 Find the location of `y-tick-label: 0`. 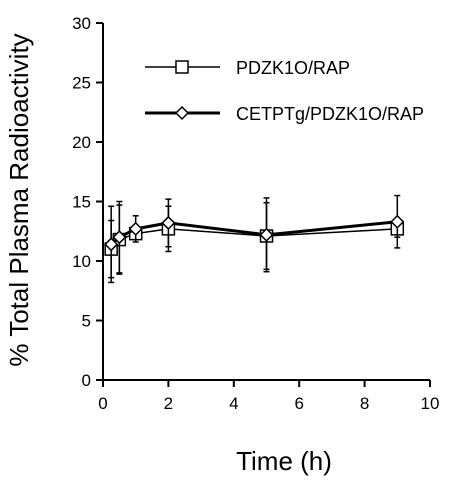

y-tick-label: 0 is located at coordinates (86, 380).